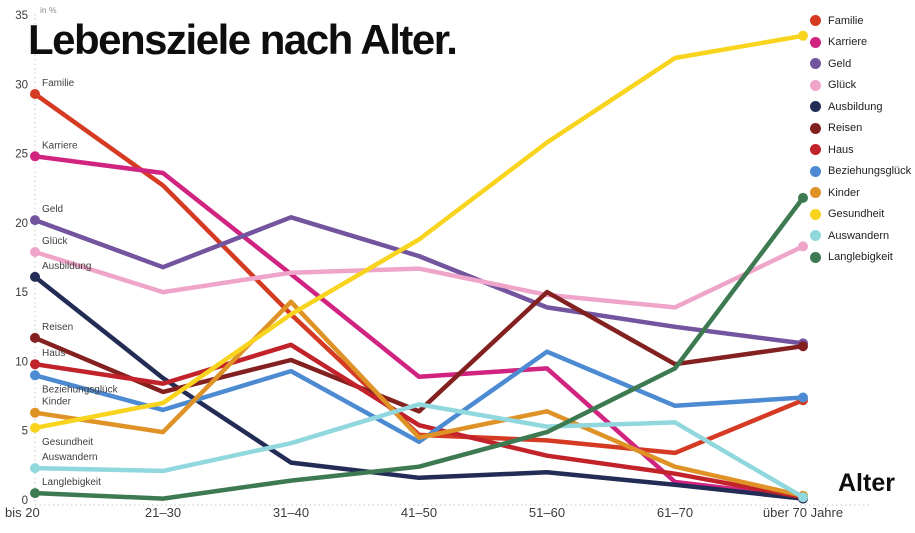 The width and height of the screenshot is (915, 533). I want to click on series-start-label-glck: Glück, so click(55, 241).